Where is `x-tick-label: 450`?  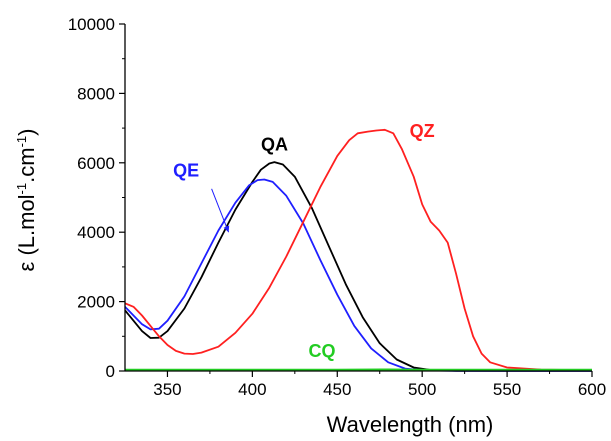 x-tick-label: 450 is located at coordinates (337, 389).